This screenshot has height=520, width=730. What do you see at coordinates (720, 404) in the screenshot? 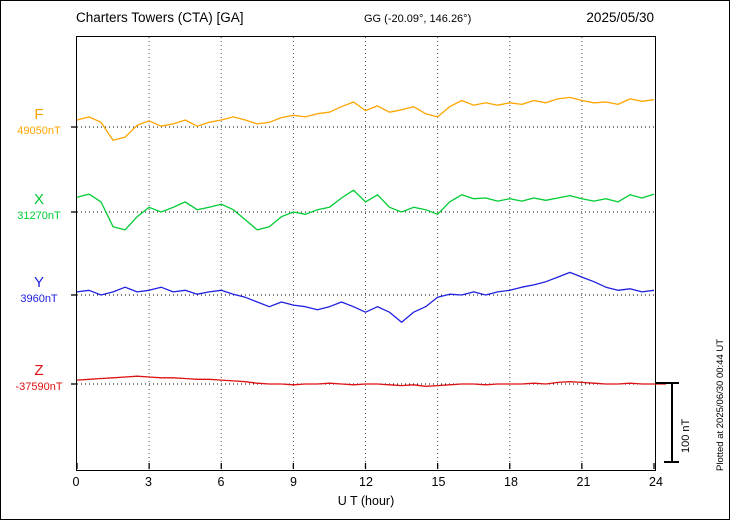
I see `plotted-at-note: Plotted at 2025/06/30 00:44 UT` at bounding box center [720, 404].